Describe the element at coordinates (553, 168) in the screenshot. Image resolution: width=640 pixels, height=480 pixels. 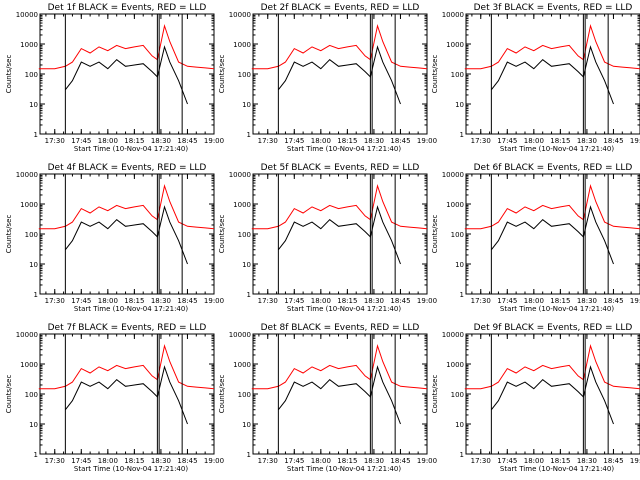
I see `chart-title: Det 6f BLACK = Events, RED = LLD` at that location.